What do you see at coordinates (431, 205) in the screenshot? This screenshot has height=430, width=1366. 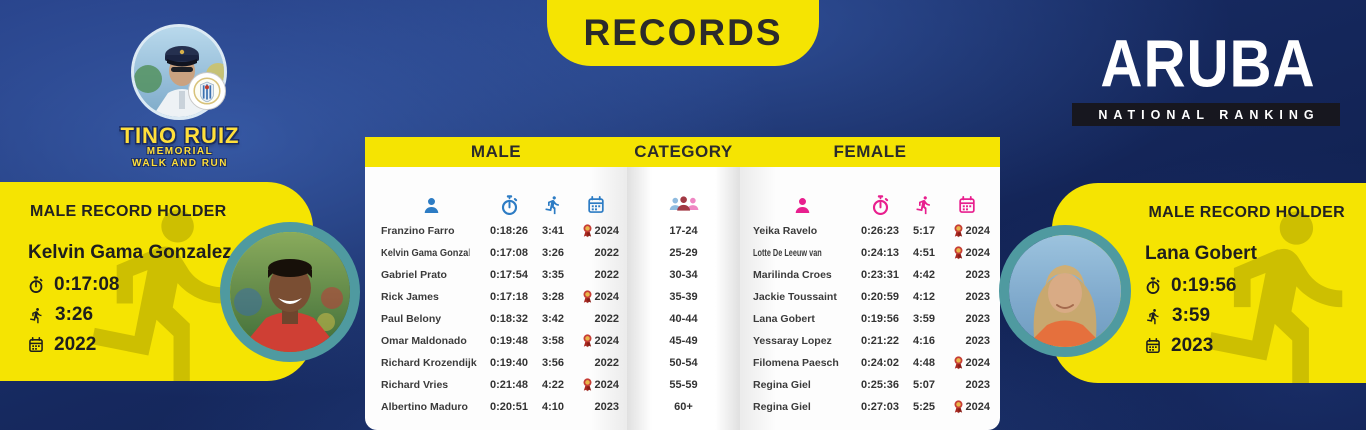 I see `person-icon` at bounding box center [431, 205].